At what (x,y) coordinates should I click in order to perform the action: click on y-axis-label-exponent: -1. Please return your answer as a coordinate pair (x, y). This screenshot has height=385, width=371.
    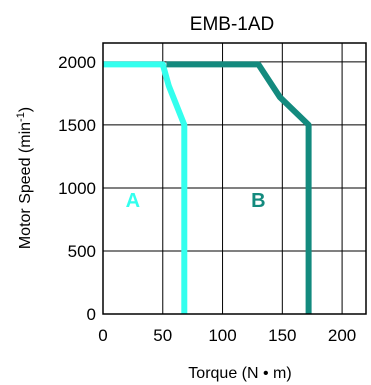
    Looking at the image, I should click on (21, 117).